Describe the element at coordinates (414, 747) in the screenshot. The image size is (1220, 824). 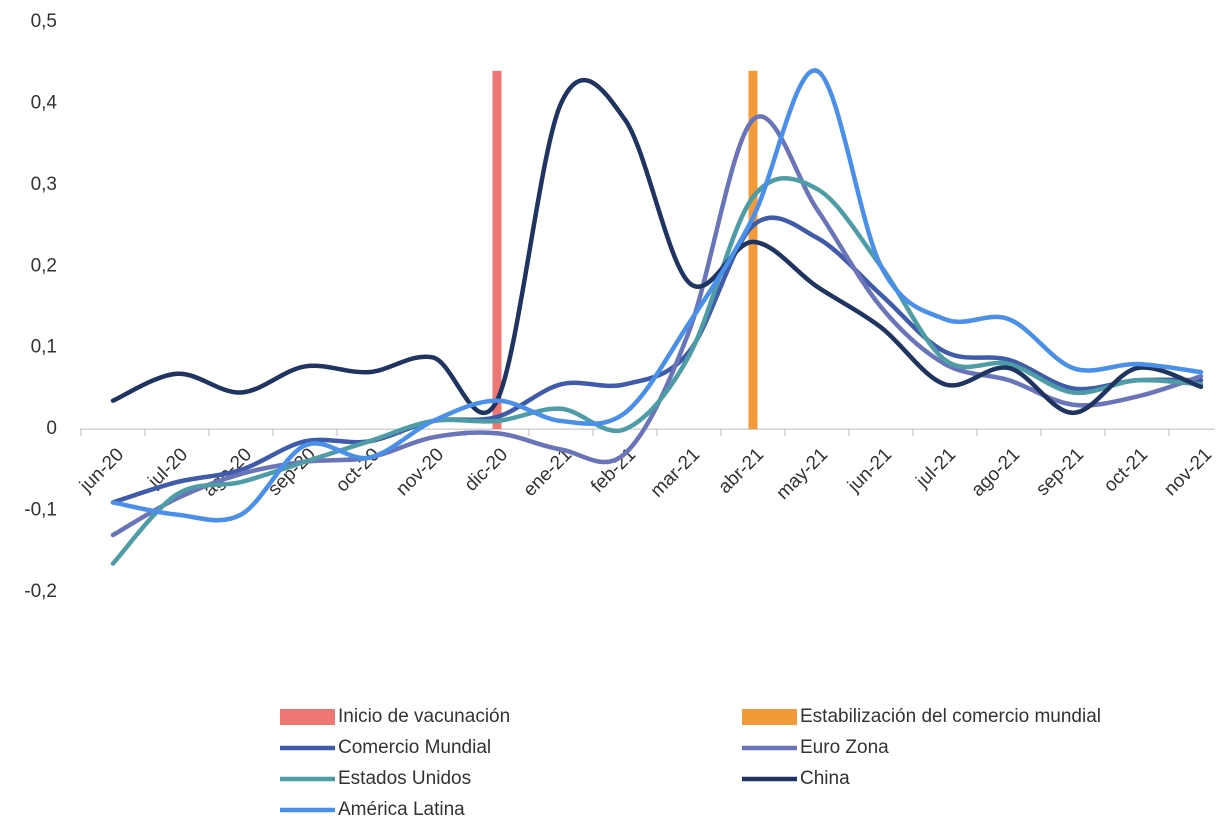
I see `legend-label: Comercio Mundial` at that location.